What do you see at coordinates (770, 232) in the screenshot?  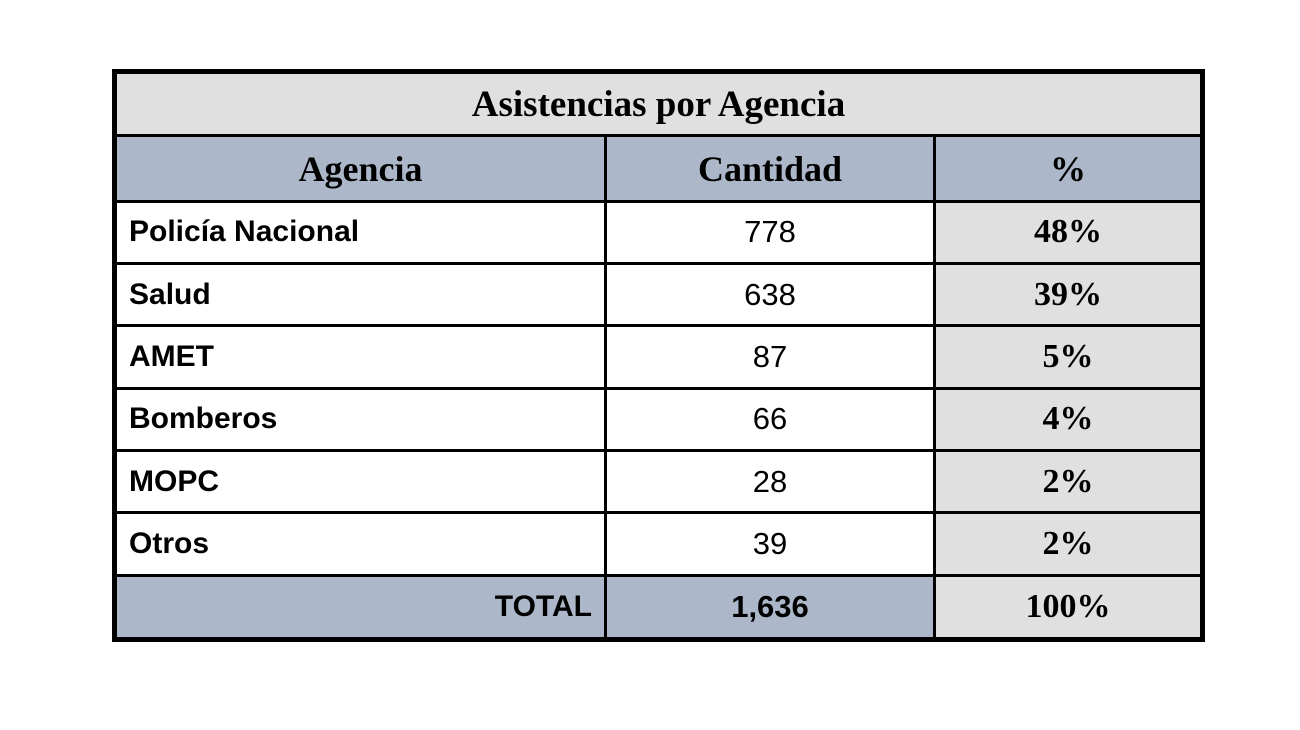 I see `cantidad-cell: 778` at bounding box center [770, 232].